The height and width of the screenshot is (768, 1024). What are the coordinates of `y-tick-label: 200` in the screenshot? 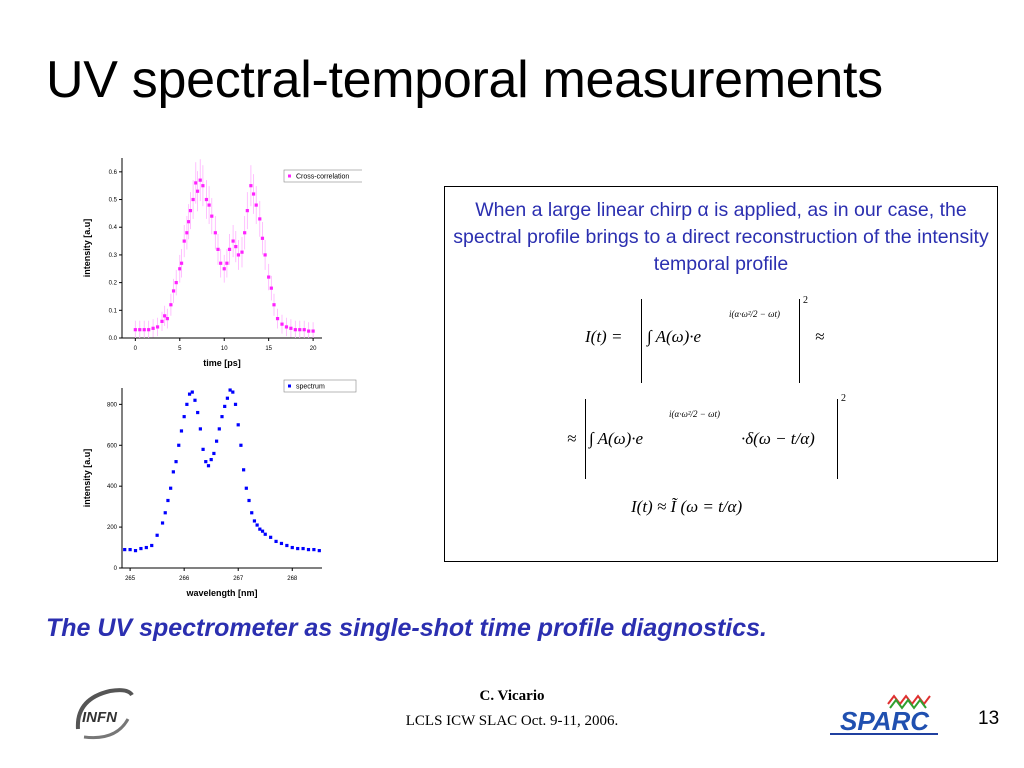 It's located at (112, 528).